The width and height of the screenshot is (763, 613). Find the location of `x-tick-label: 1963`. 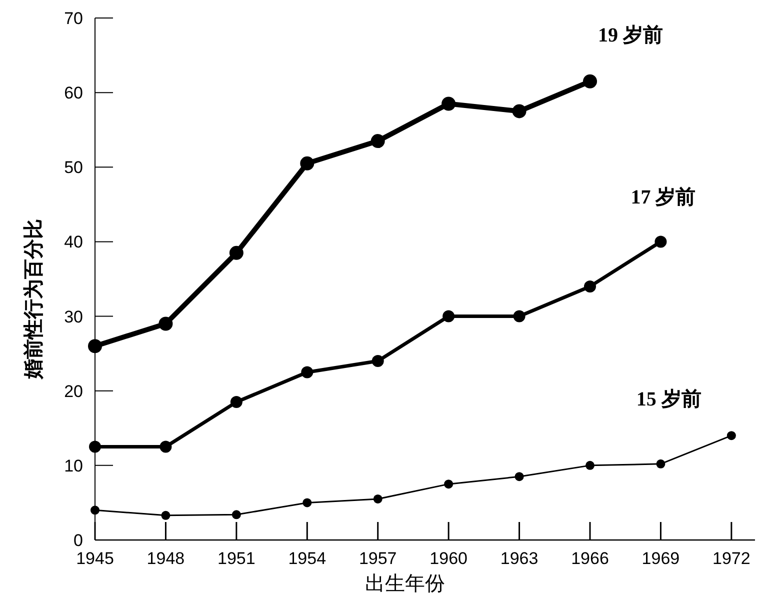

x-tick-label: 1963 is located at coordinates (519, 558).